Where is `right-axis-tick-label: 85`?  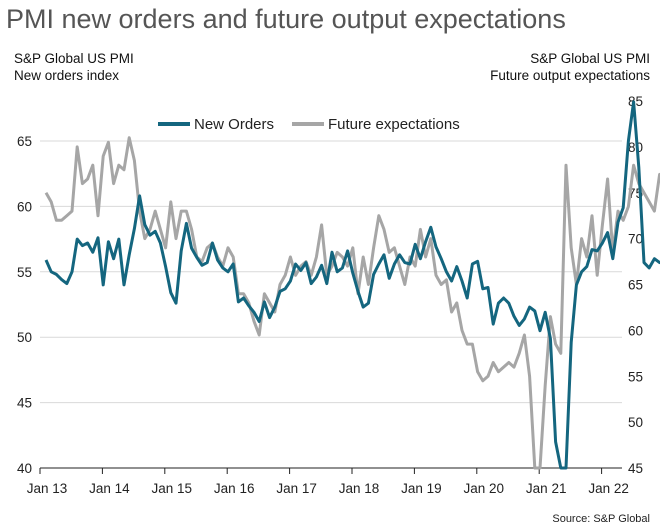
right-axis-tick-label: 85 is located at coordinates (635, 101).